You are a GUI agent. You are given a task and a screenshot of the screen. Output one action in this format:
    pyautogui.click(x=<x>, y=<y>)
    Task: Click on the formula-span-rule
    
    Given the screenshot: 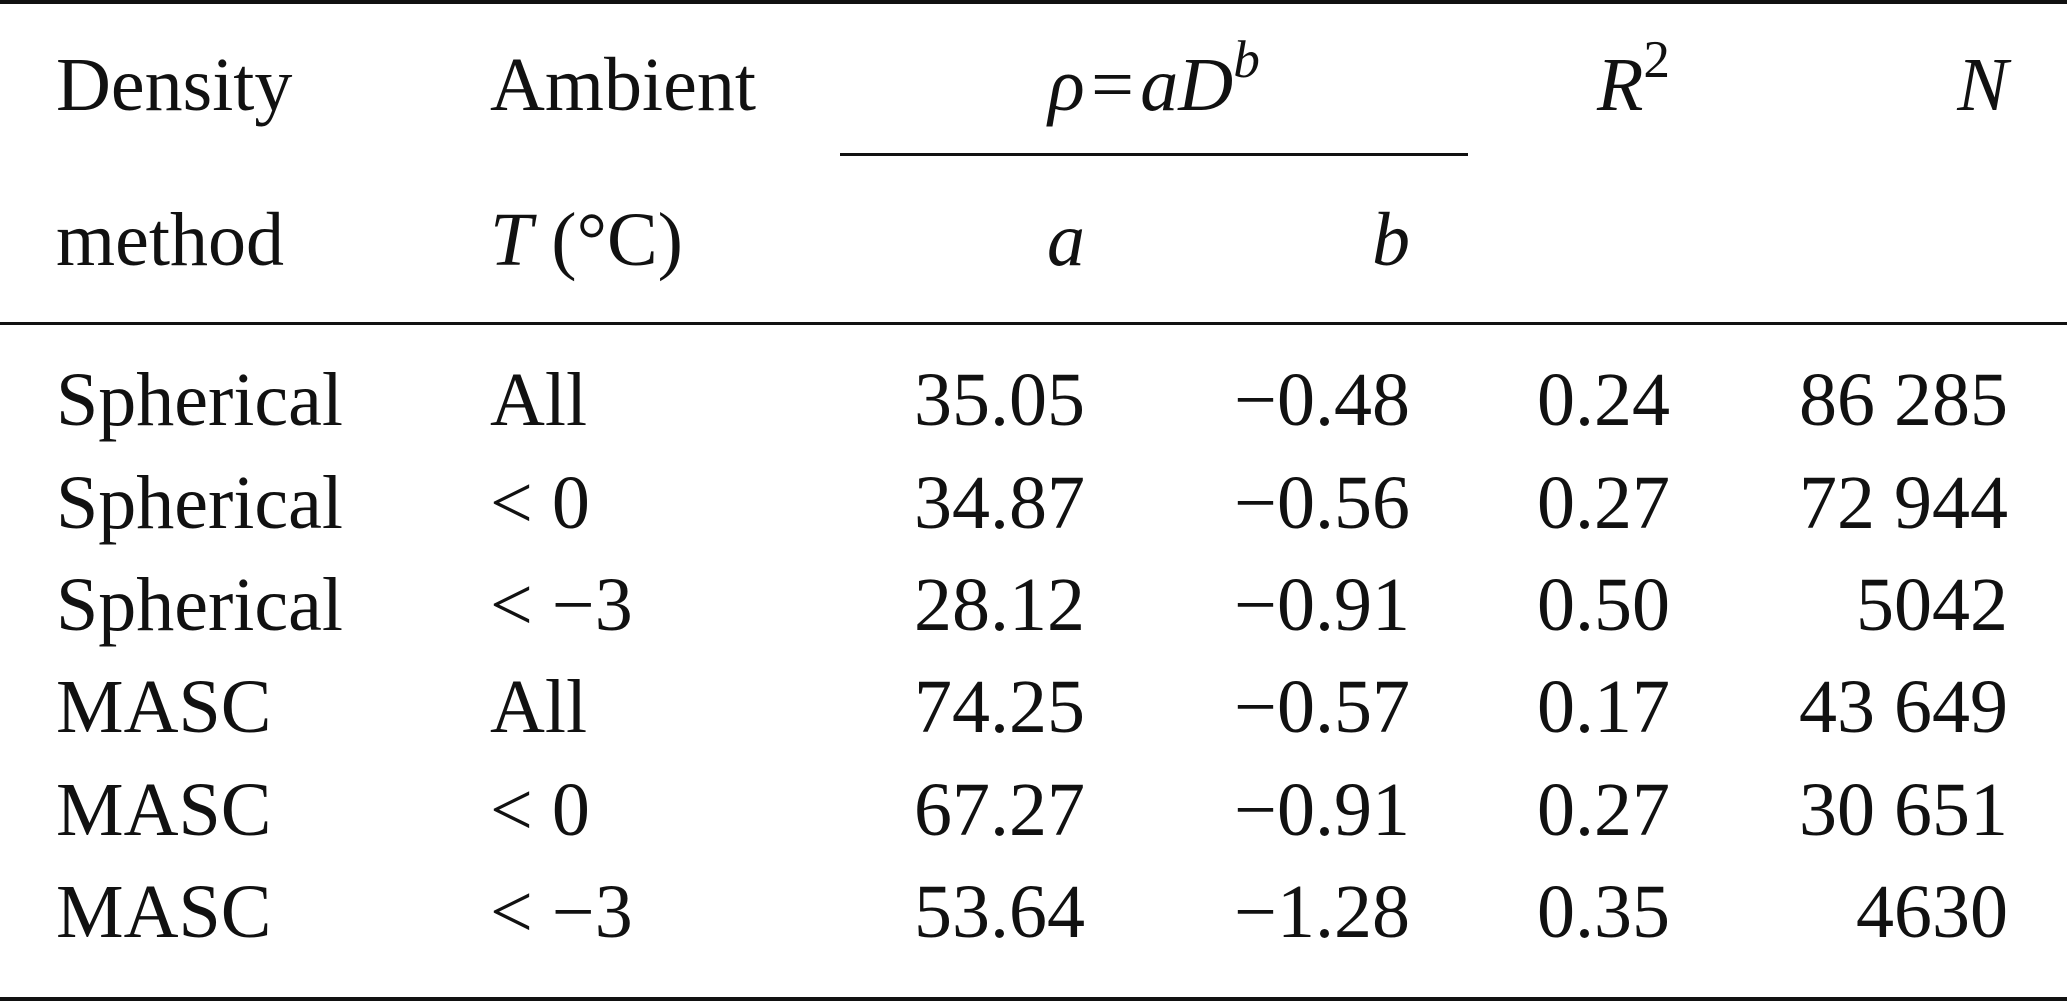 What is the action you would take?
    pyautogui.click(x=1154, y=154)
    